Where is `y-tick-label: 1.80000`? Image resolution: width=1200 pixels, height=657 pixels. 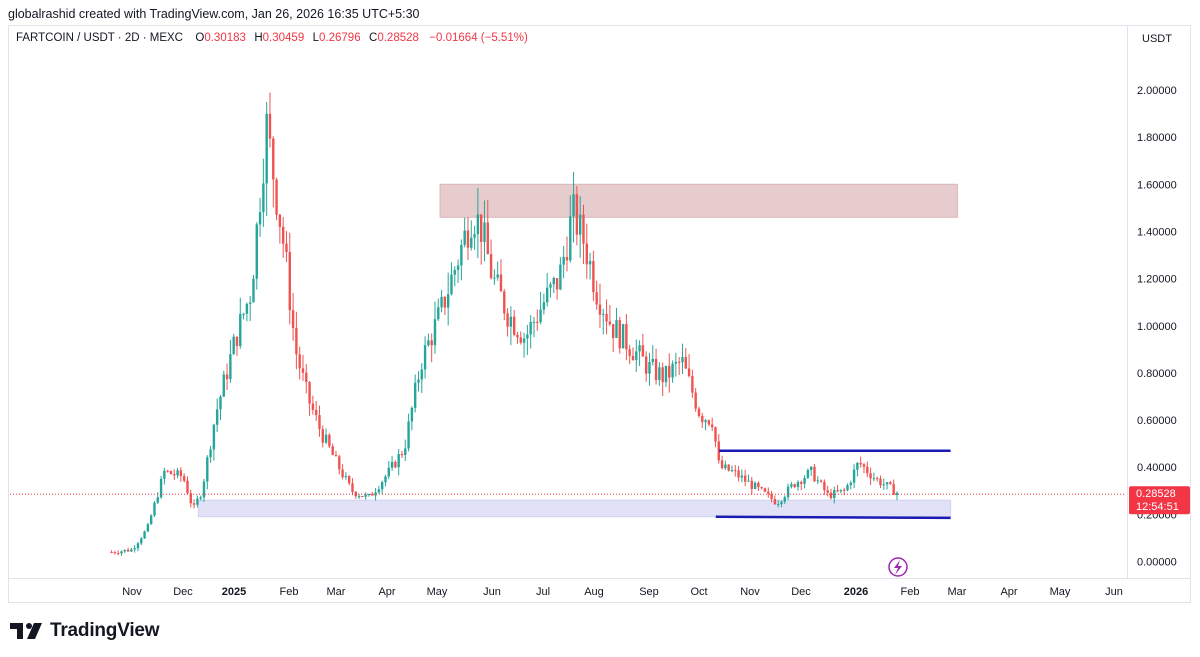
y-tick-label: 1.80000 is located at coordinates (1157, 138).